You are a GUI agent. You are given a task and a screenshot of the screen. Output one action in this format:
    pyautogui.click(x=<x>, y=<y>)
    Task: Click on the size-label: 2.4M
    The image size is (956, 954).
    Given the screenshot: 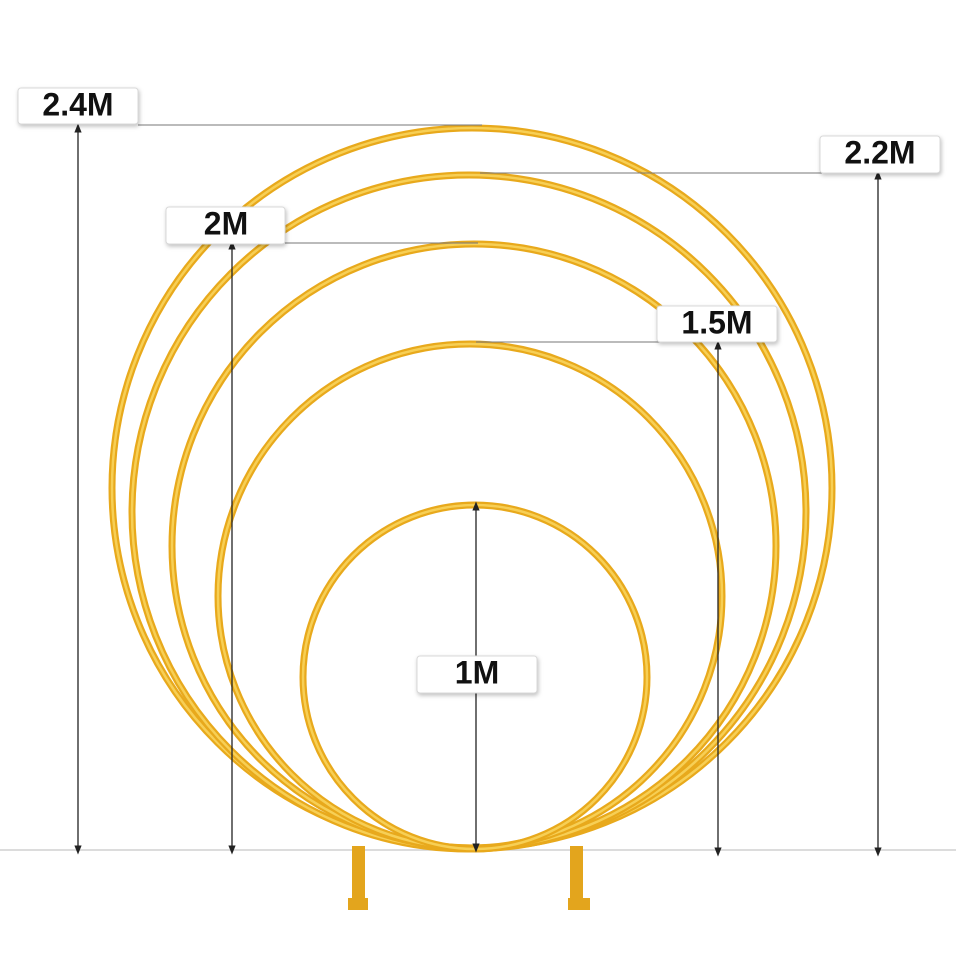 What is the action you would take?
    pyautogui.click(x=77, y=104)
    